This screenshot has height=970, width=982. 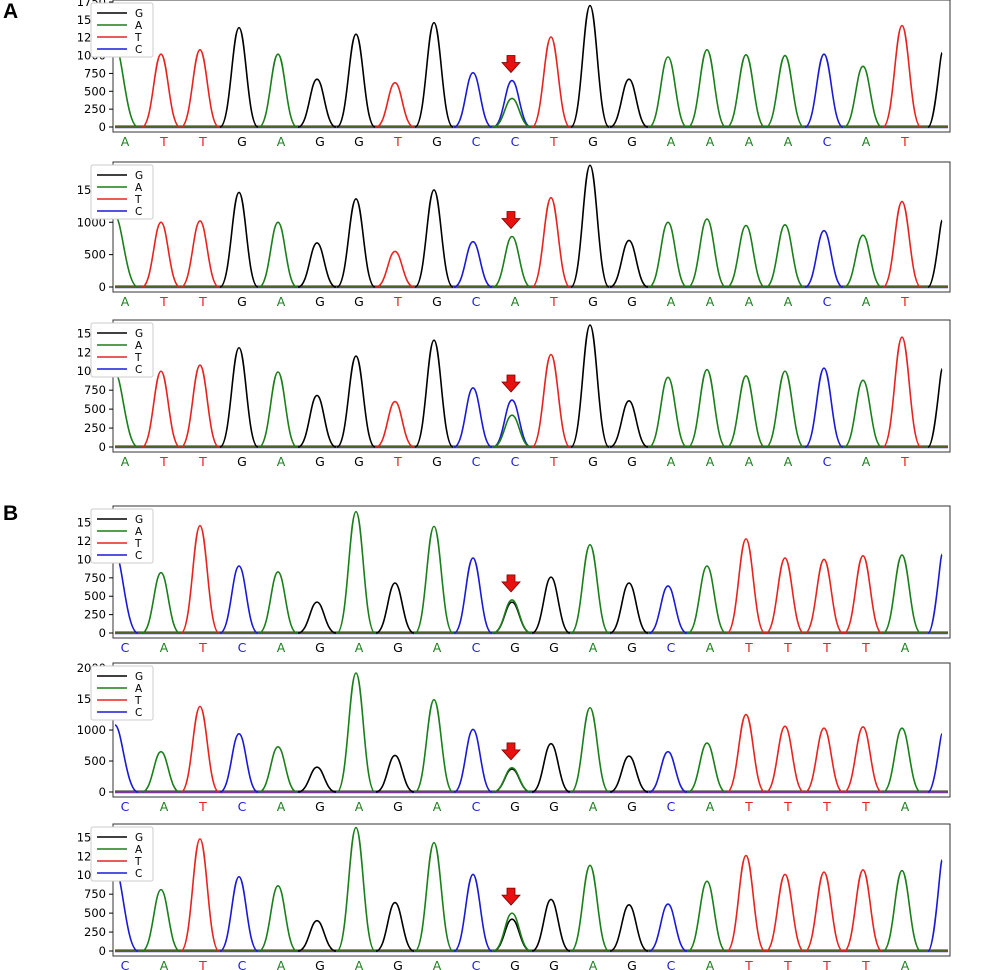 What do you see at coordinates (95, 578) in the screenshot?
I see `y-tick-label: 750` at bounding box center [95, 578].